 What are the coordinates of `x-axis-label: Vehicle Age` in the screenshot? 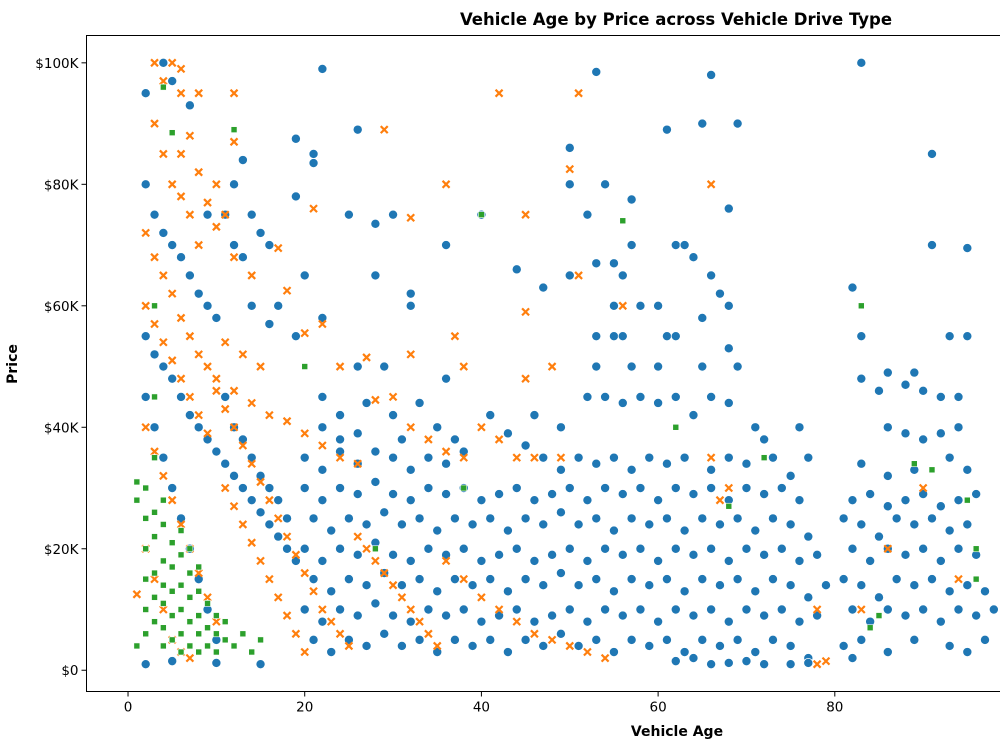 It's located at (677, 732).